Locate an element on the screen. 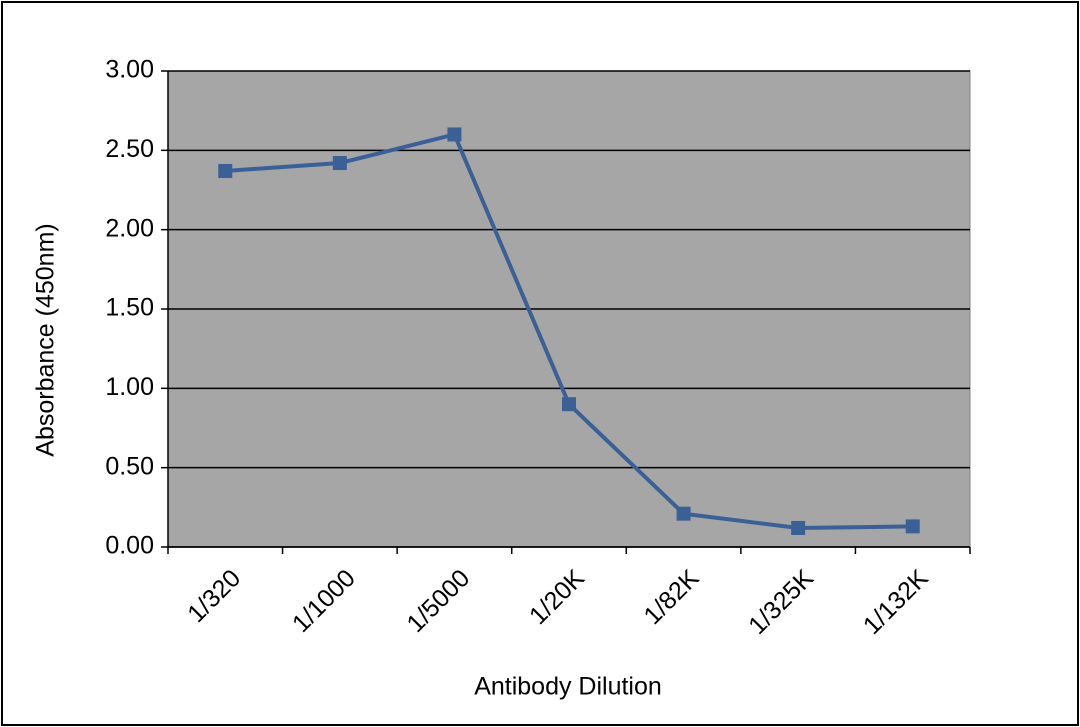 Image resolution: width=1080 pixels, height=727 pixels. y-tick-label: 3.00 is located at coordinates (129, 70).